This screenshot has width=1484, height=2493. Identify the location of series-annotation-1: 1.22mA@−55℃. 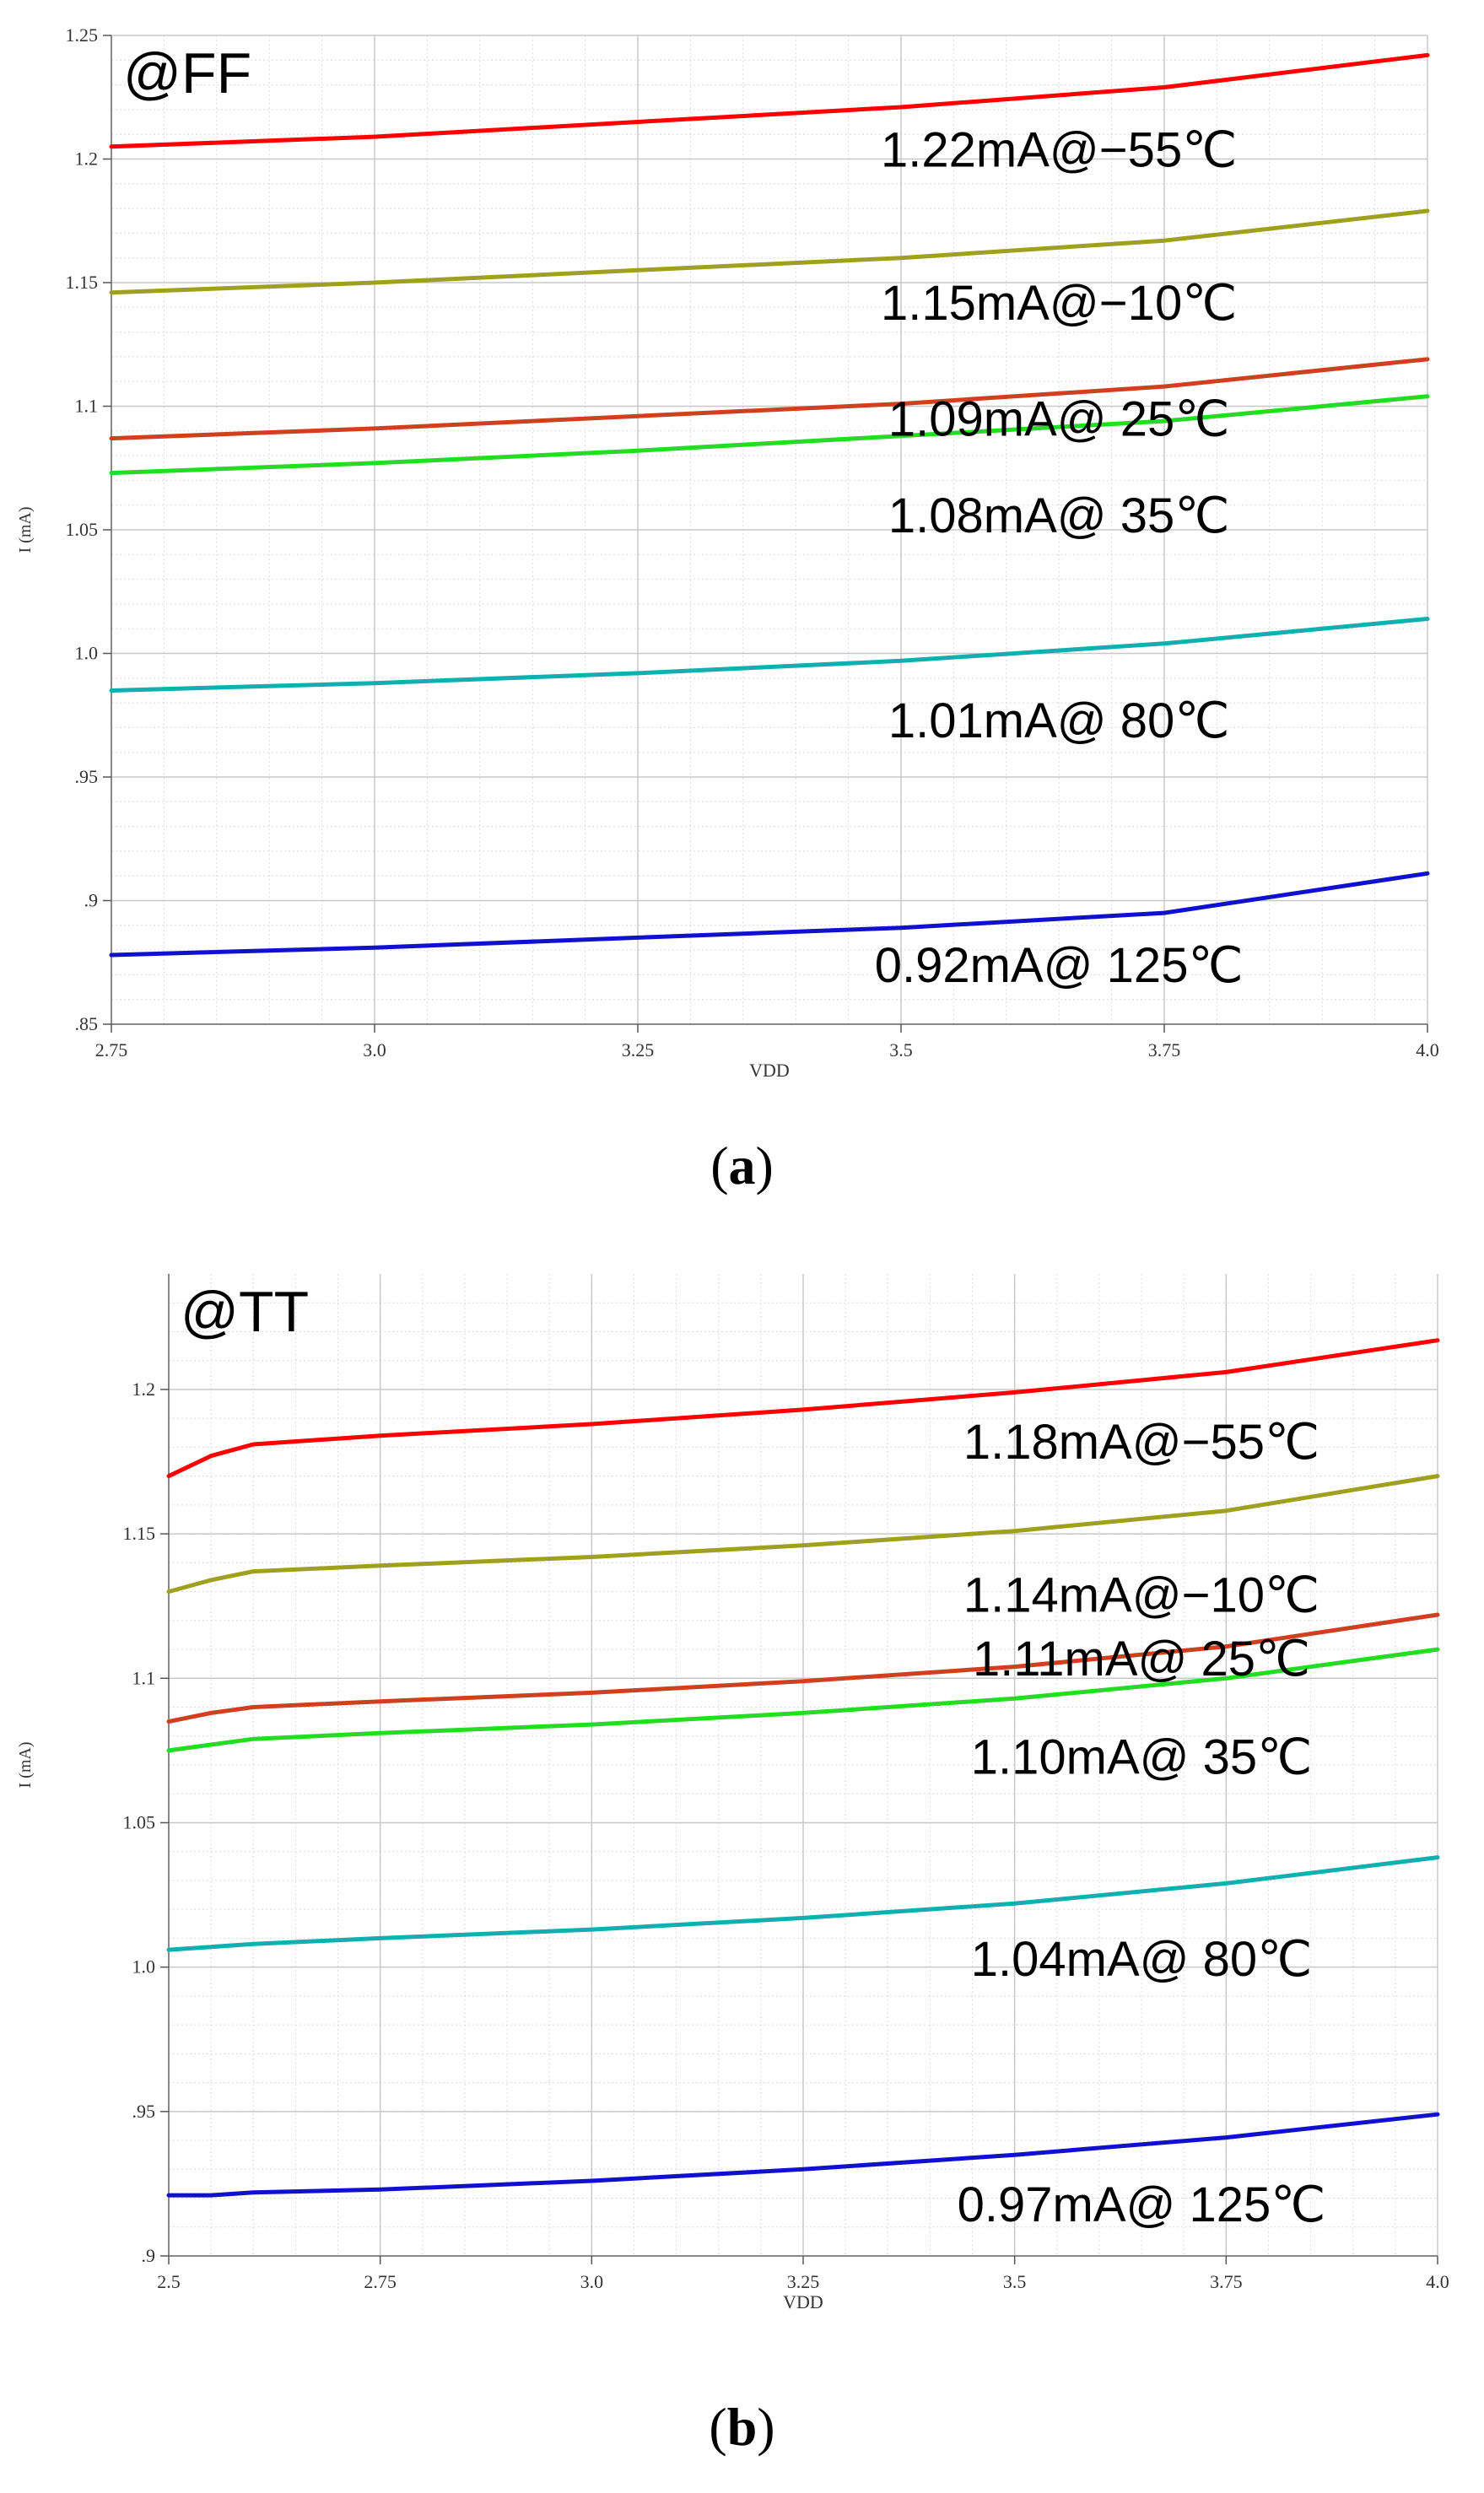
(1059, 149).